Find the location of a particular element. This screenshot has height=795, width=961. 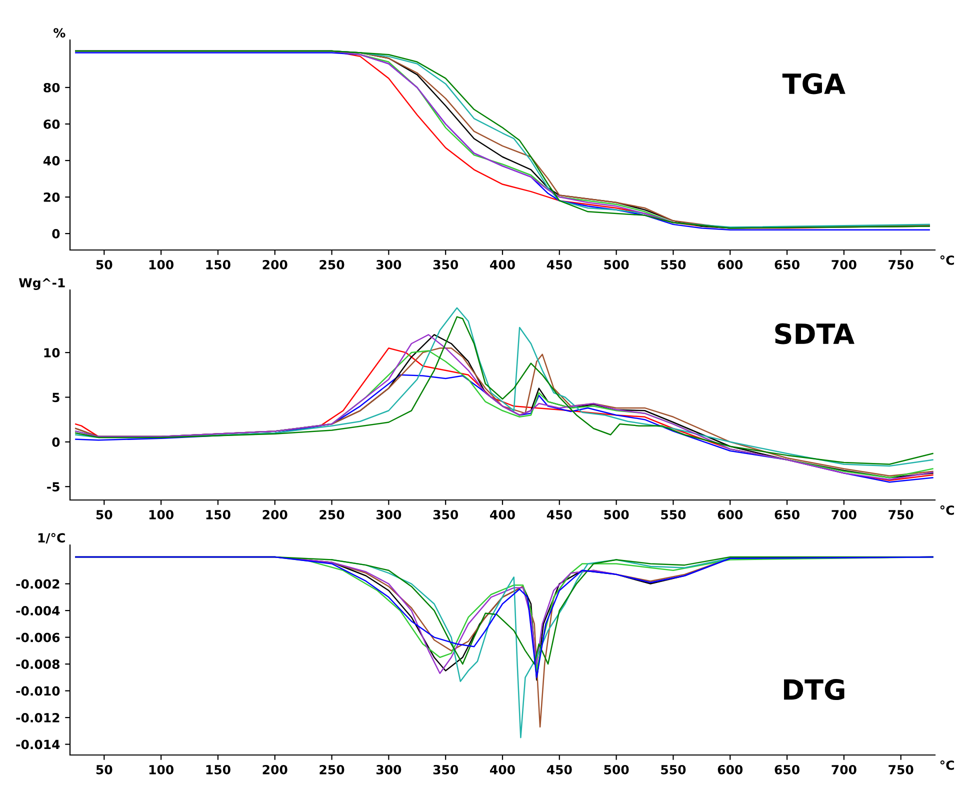

text: DTG is located at coordinates (814, 689).